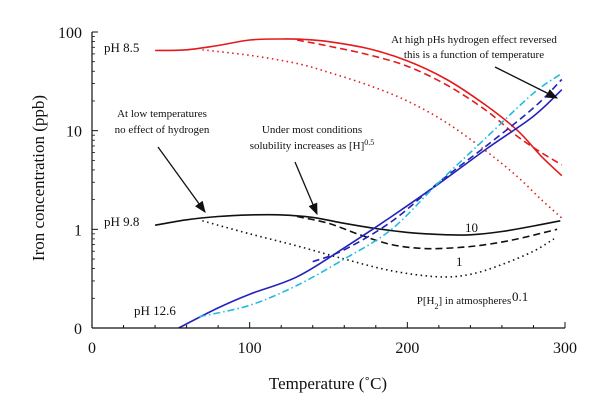 This screenshot has height=414, width=600. Describe the element at coordinates (526, 82) in the screenshot. I see `arrow-high-ph` at that location.